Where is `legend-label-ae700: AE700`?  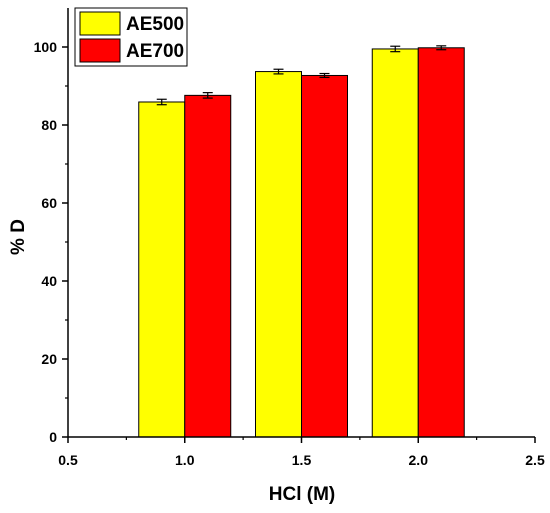 legend-label-ae700: AE700 is located at coordinates (155, 51).